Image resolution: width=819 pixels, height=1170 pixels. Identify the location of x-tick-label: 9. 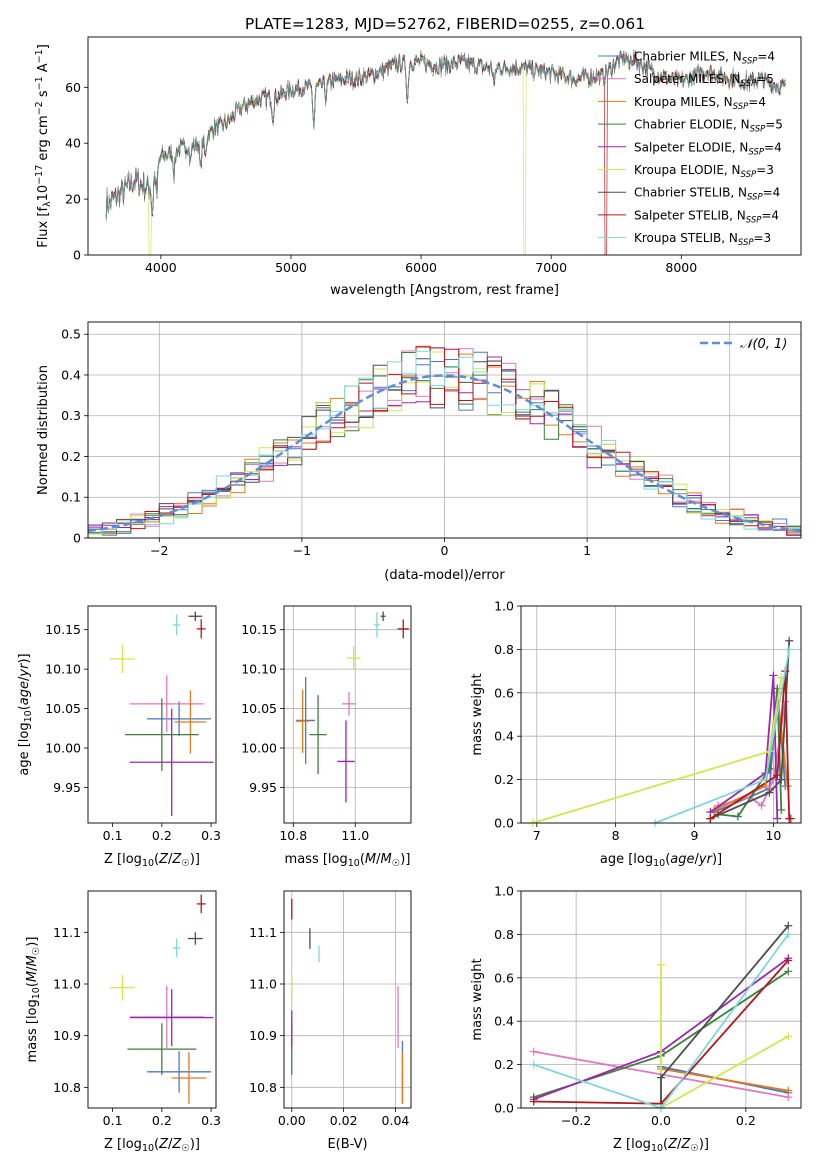
(695, 835).